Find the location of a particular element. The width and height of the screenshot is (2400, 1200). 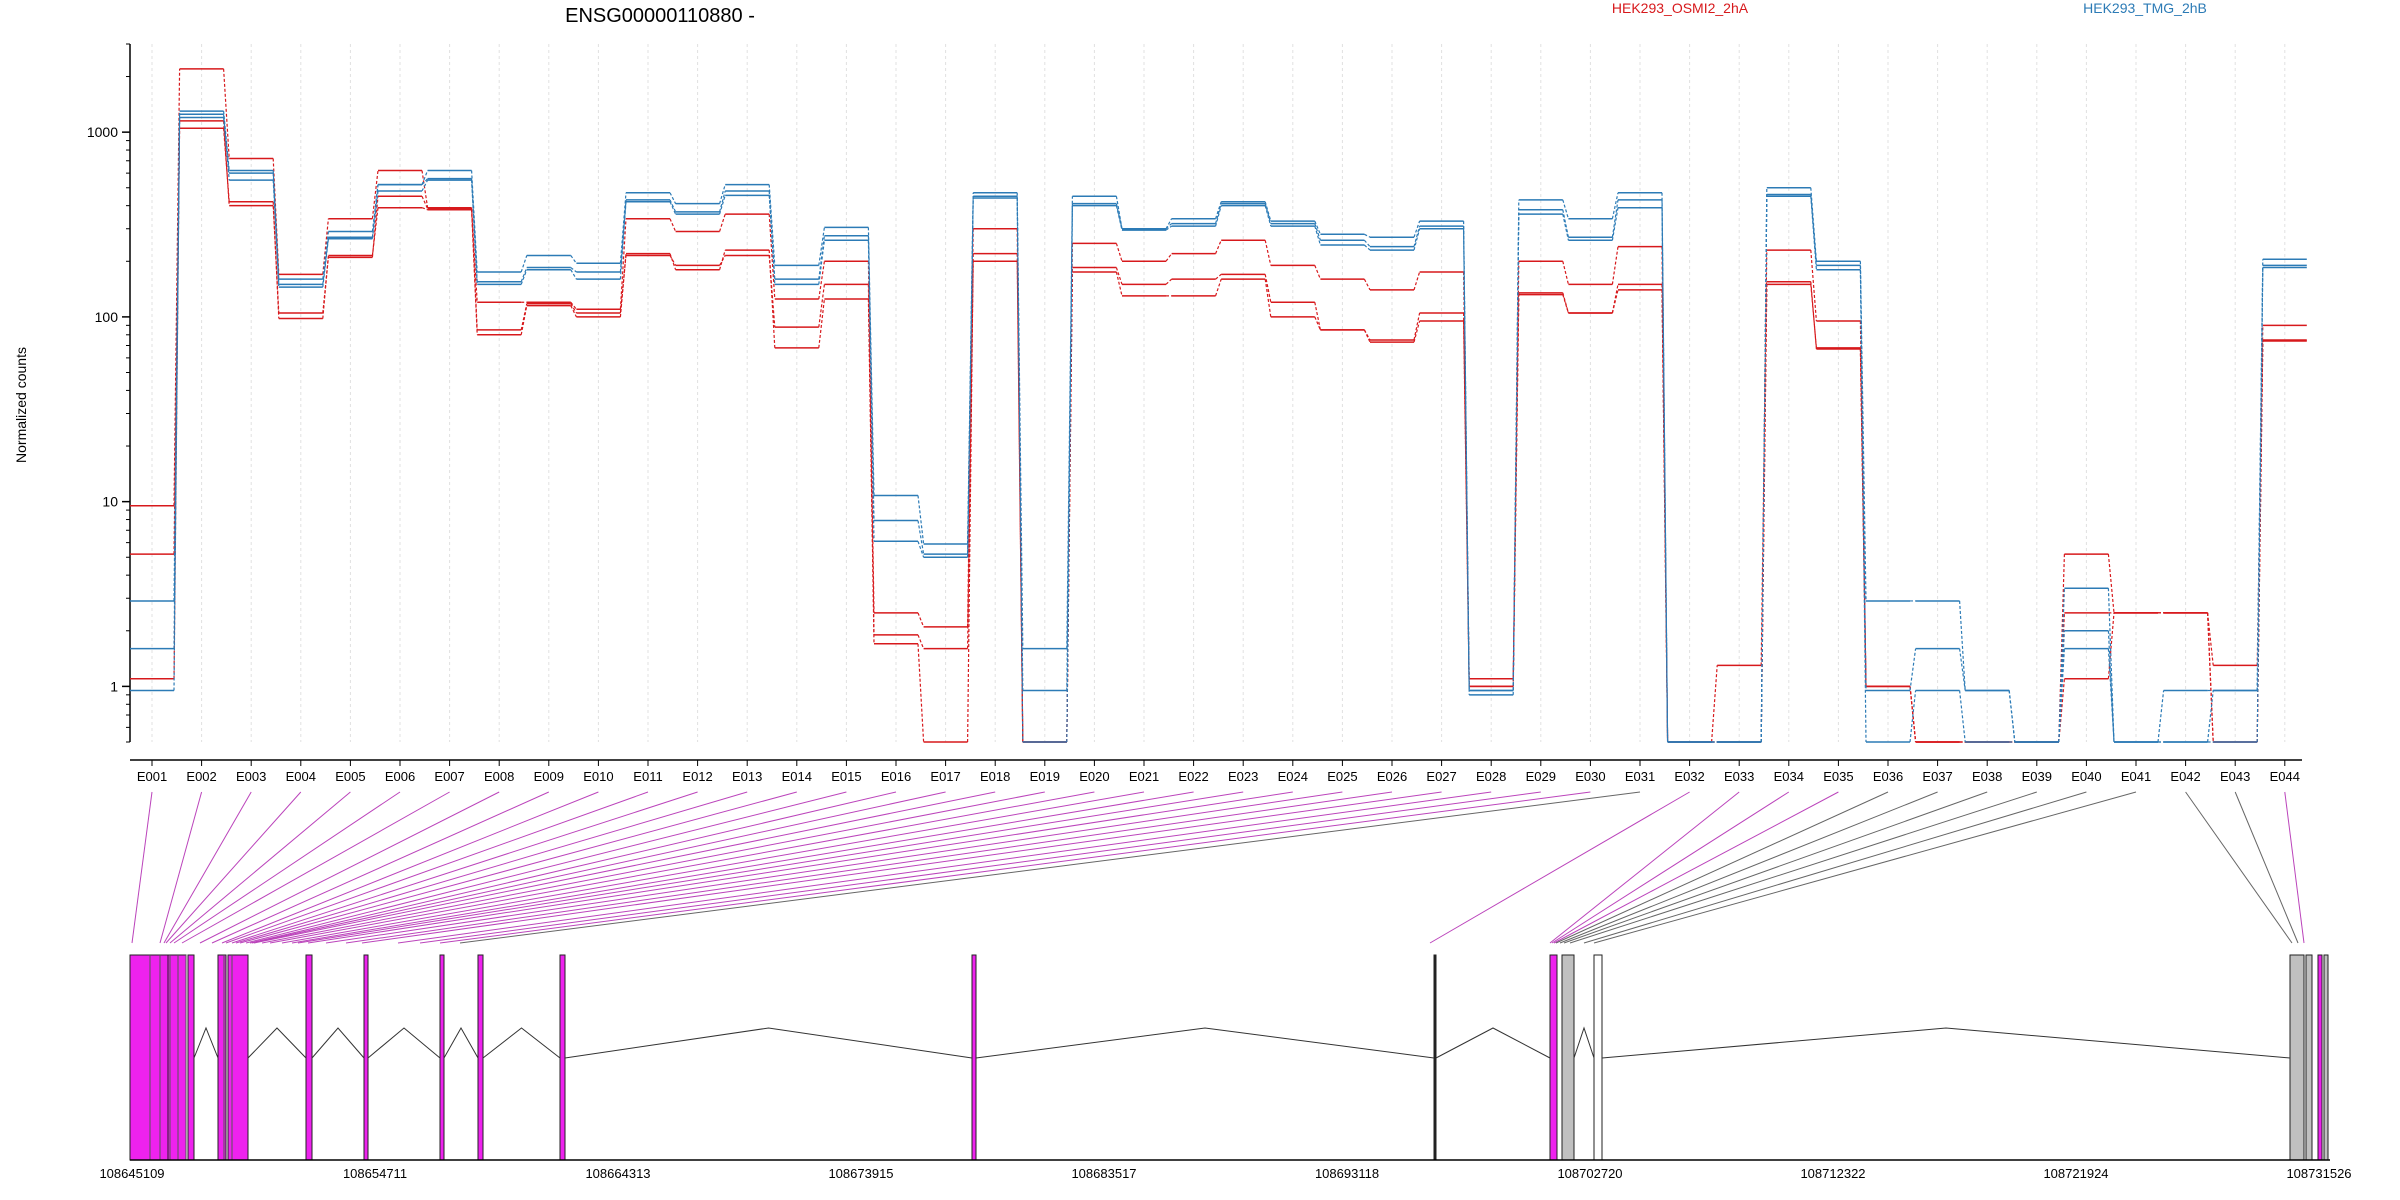

connector-E024 is located at coordinates (800, 867).